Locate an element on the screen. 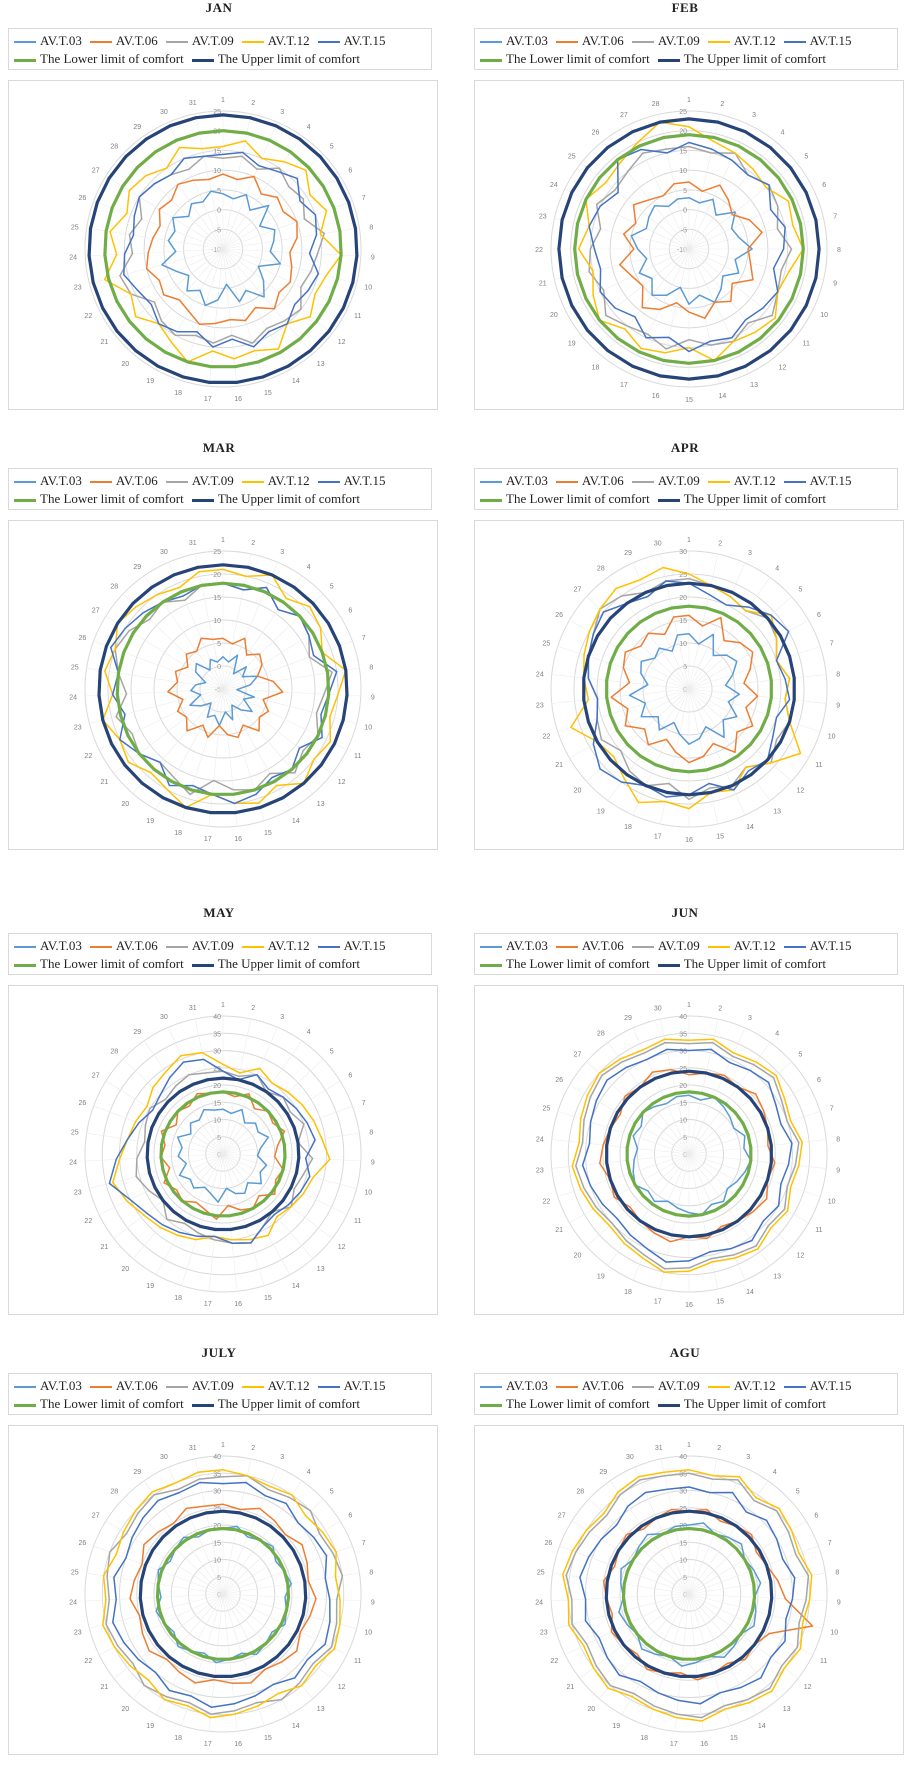 The image size is (914, 1787). legend-entry: The Lower limit of comfort is located at coordinates (99, 59).